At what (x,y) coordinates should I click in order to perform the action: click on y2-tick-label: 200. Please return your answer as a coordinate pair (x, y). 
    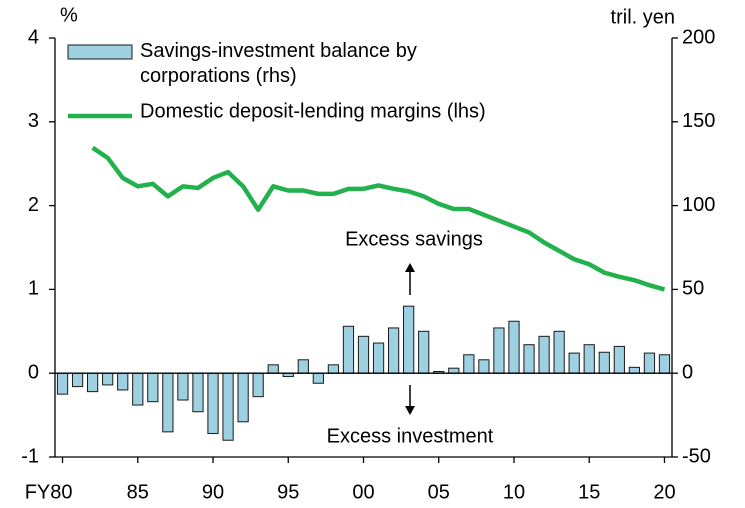
    Looking at the image, I should click on (698, 37).